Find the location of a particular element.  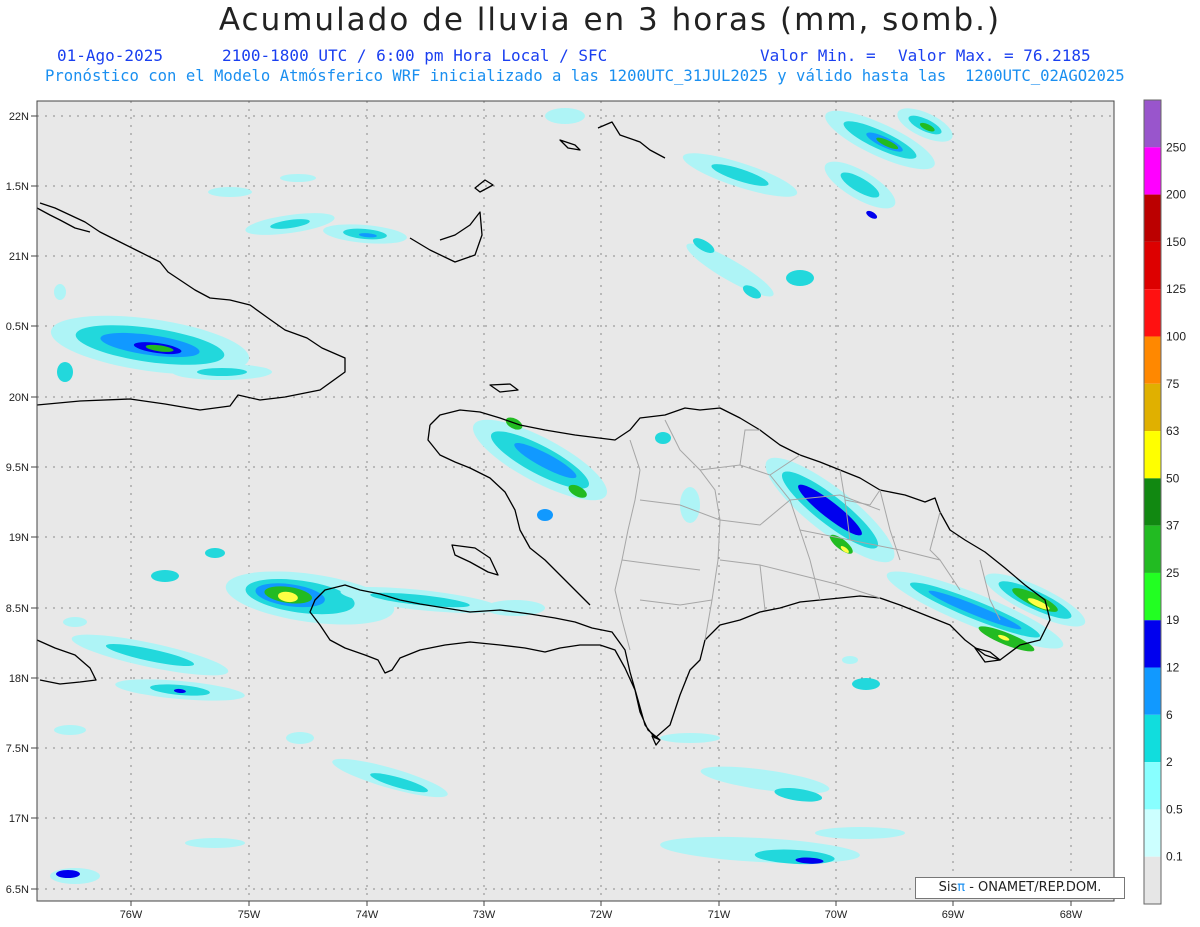

lon-label: 74W is located at coordinates (367, 915).